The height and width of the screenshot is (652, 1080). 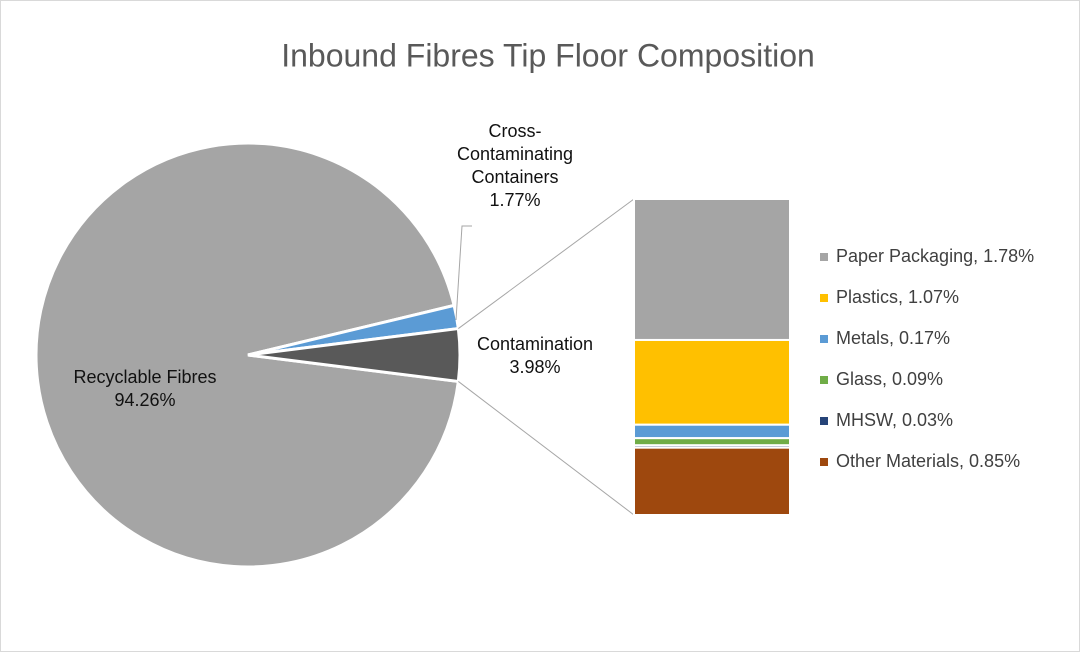 I want to click on value-label: 94.26%, so click(x=145, y=400).